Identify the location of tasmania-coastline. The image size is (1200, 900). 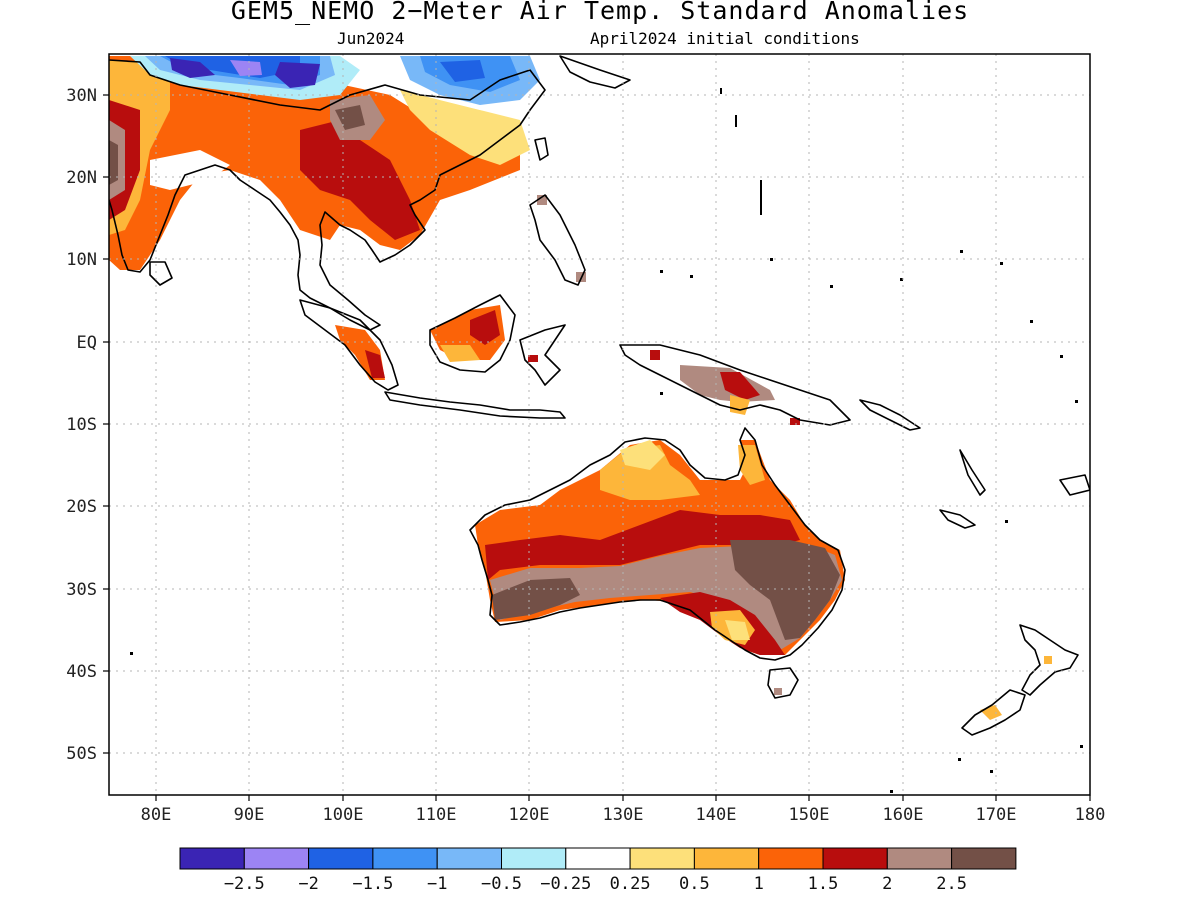
(783, 683).